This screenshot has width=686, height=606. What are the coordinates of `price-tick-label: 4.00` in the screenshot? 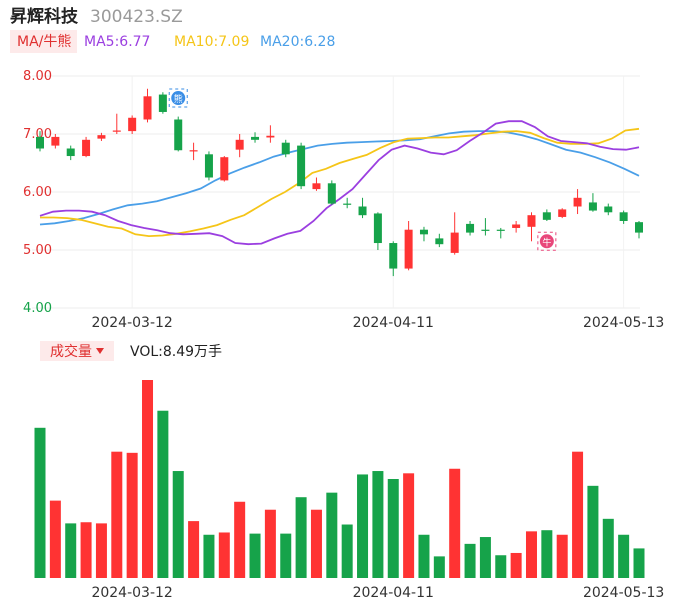 It's located at (37, 308).